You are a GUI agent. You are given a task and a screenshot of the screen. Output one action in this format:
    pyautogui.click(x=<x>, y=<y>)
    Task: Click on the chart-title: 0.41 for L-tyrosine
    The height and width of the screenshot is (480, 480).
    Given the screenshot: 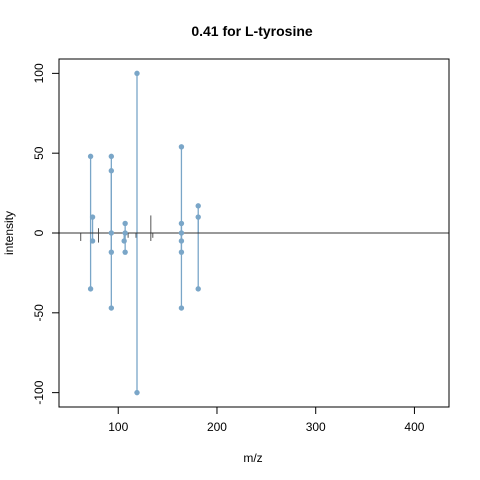 What is the action you would take?
    pyautogui.click(x=252, y=31)
    